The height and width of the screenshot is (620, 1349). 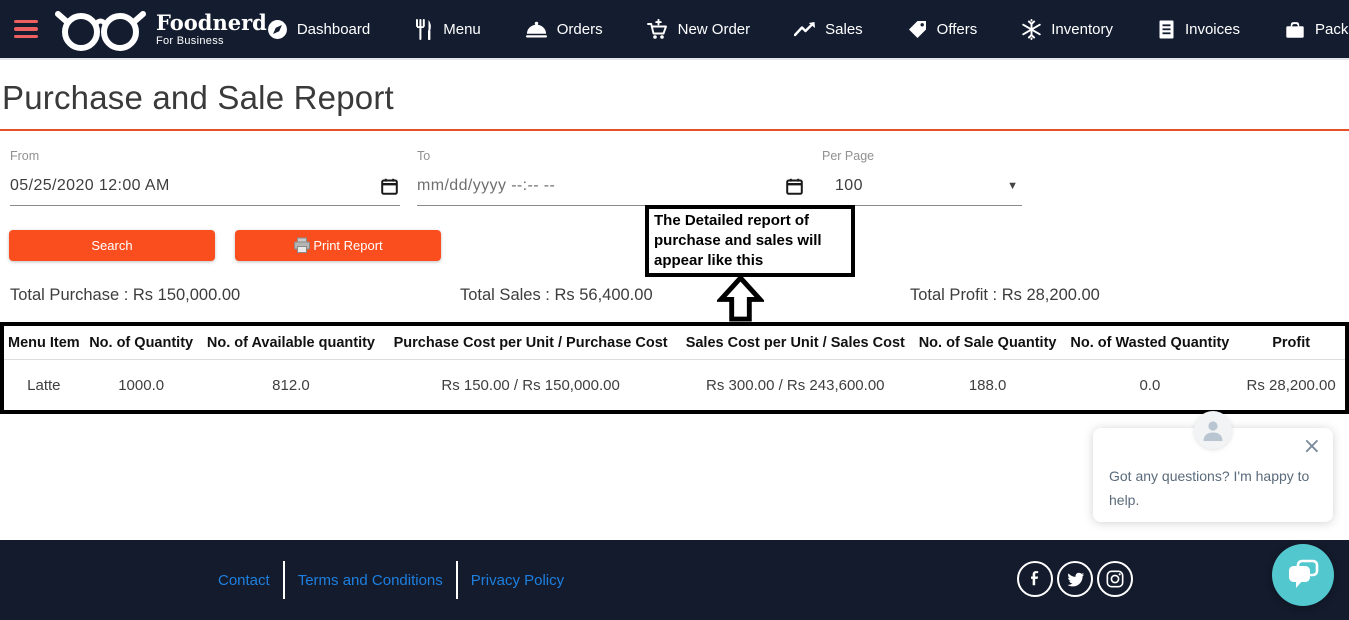 What do you see at coordinates (987, 385) in the screenshot?
I see `cell-sale-quantity: 188.0` at bounding box center [987, 385].